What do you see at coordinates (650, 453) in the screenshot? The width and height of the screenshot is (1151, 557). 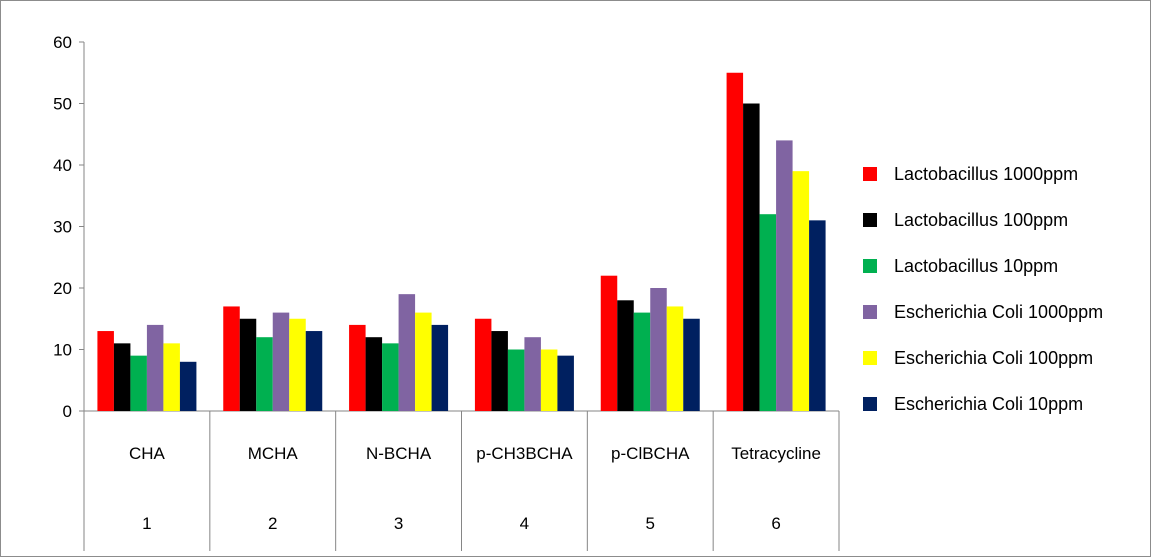 I see `x-category-label: p-ClBCHA` at bounding box center [650, 453].